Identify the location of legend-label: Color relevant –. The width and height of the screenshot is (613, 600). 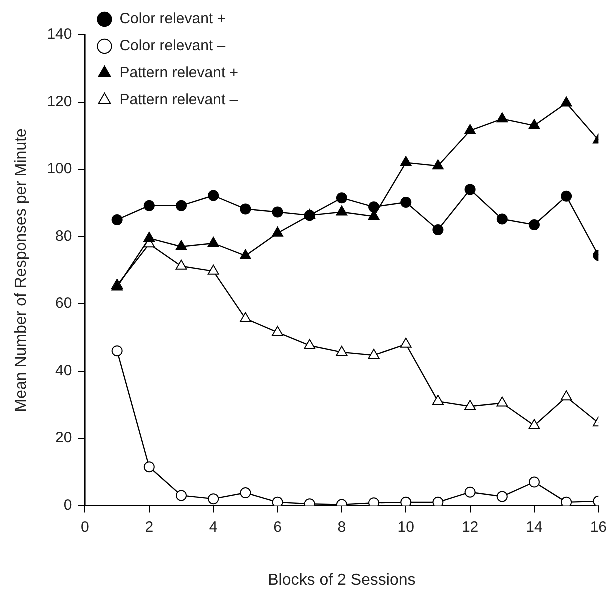
(173, 46).